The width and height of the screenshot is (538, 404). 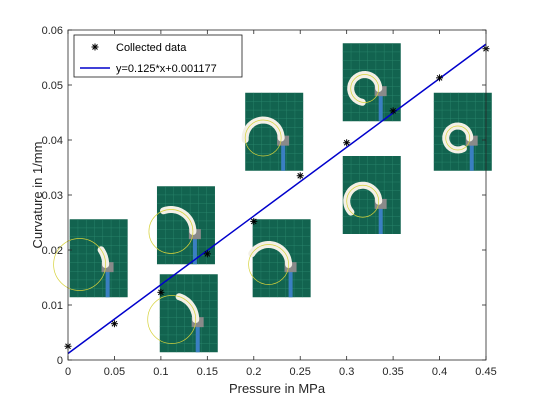 I want to click on legend-box, so click(x=158, y=56).